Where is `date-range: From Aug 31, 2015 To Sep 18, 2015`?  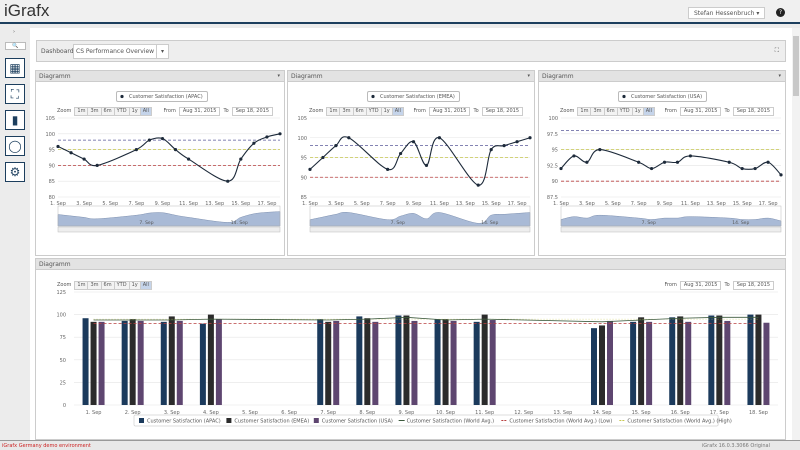
date-range: From Aug 31, 2015 To Sep 18, 2015 is located at coordinates (219, 111).